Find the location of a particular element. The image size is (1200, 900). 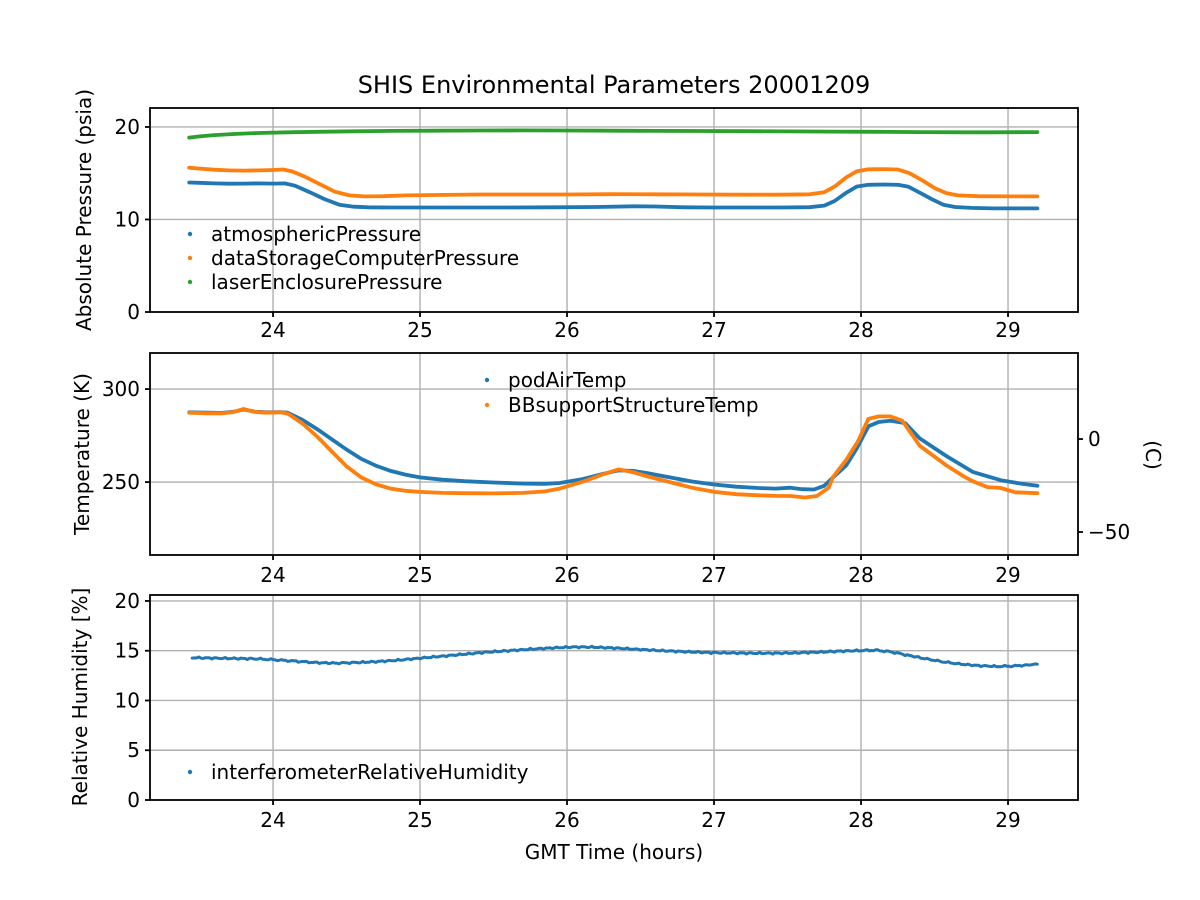

legend-label: interferometerRelativeHumidity is located at coordinates (370, 772).